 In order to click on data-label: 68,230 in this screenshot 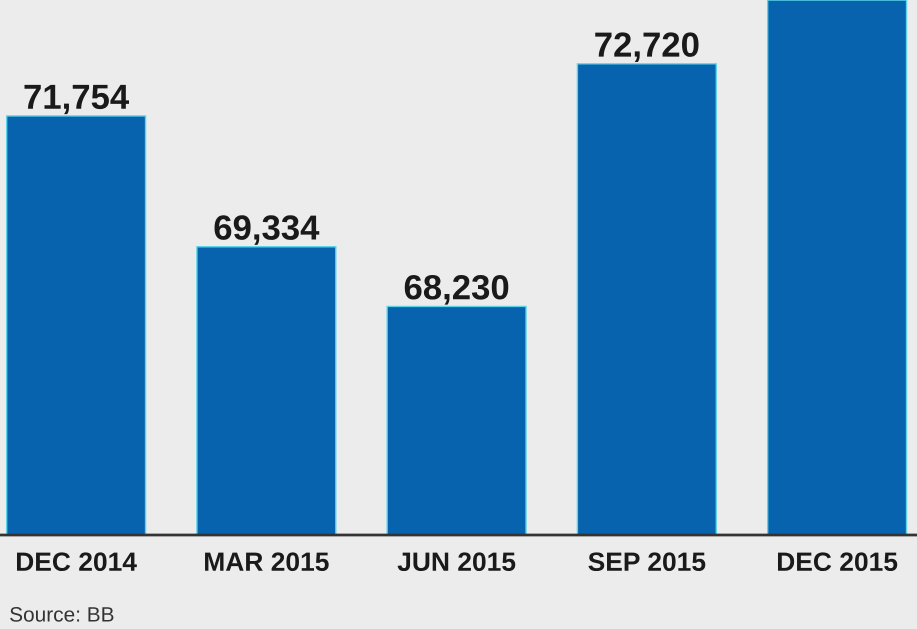, I will do `click(456, 289)`.